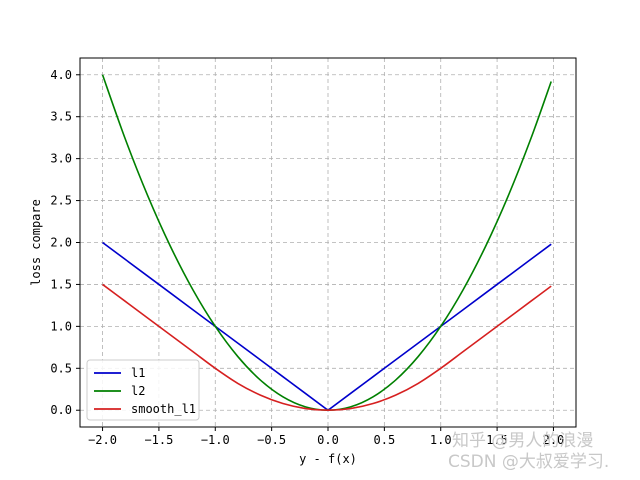  Describe the element at coordinates (36, 242) in the screenshot. I see `y-axis-label: loss compare` at that location.